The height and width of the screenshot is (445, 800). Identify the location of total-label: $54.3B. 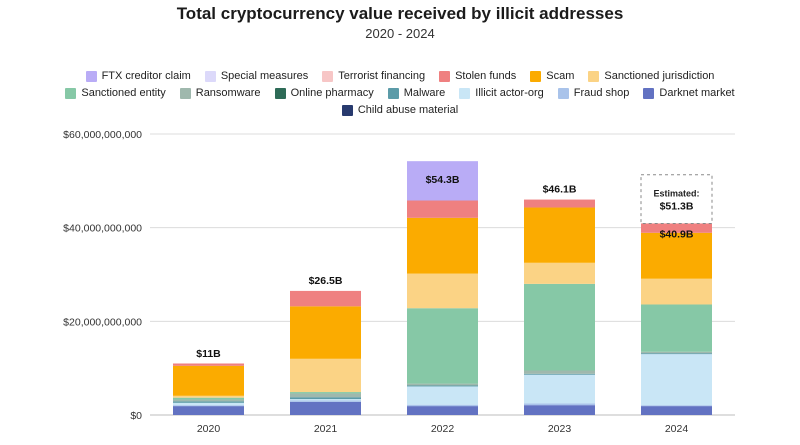
(443, 180).